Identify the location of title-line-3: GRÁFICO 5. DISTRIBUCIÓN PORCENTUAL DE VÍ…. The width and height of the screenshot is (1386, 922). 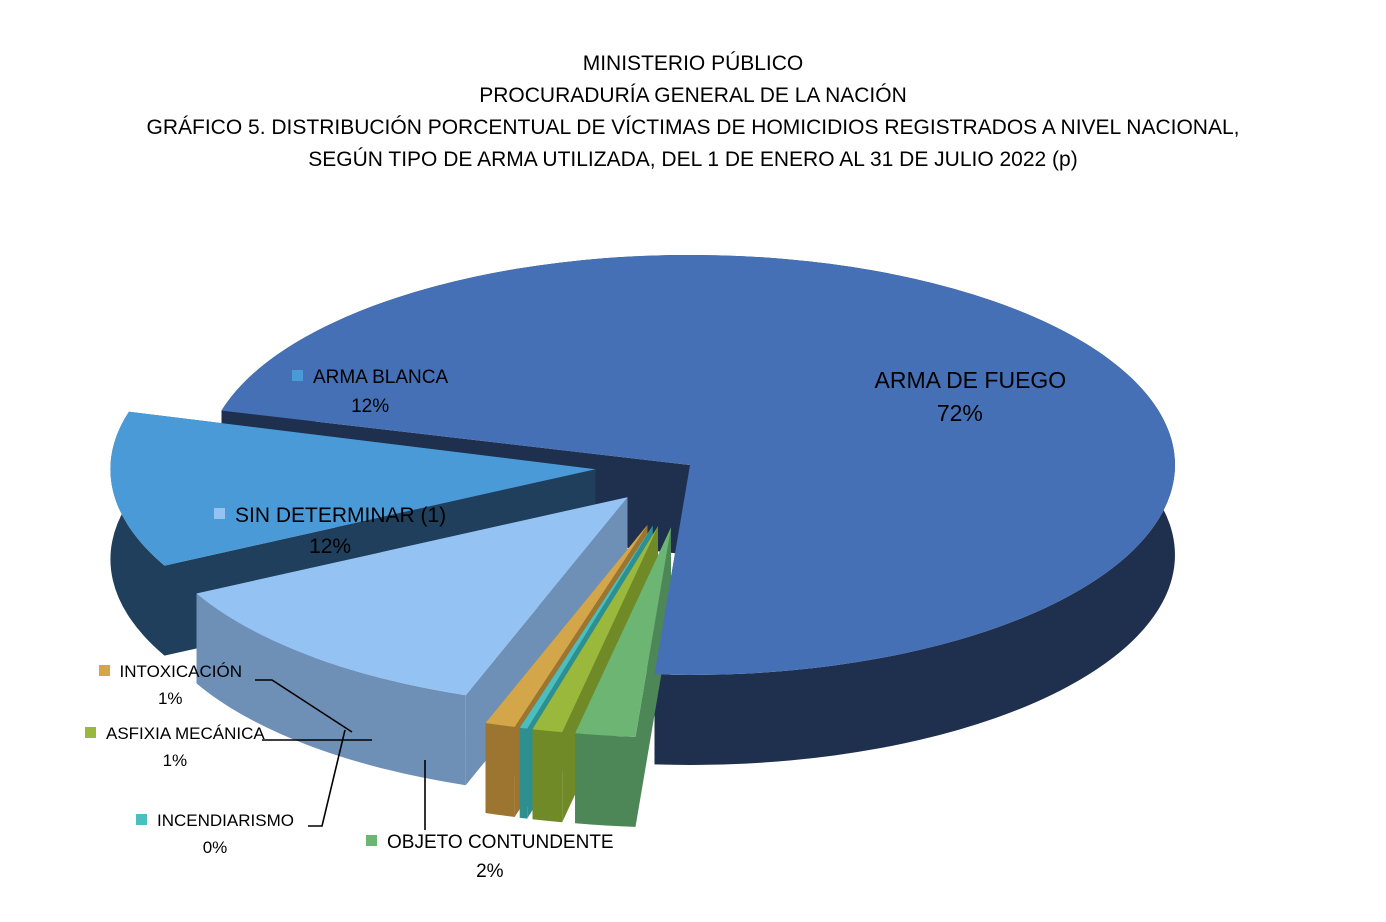
(693, 127).